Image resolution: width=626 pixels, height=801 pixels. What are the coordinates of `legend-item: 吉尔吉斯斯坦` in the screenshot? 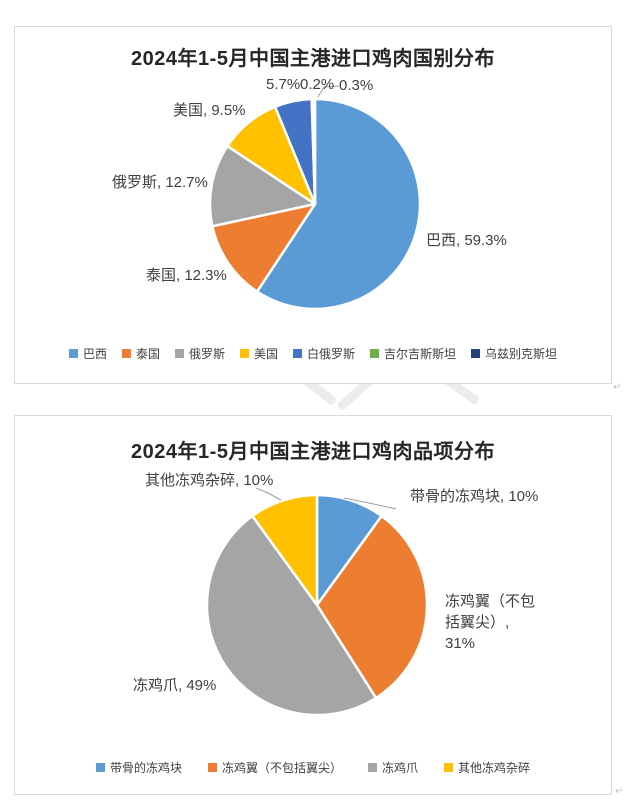 It's located at (413, 353).